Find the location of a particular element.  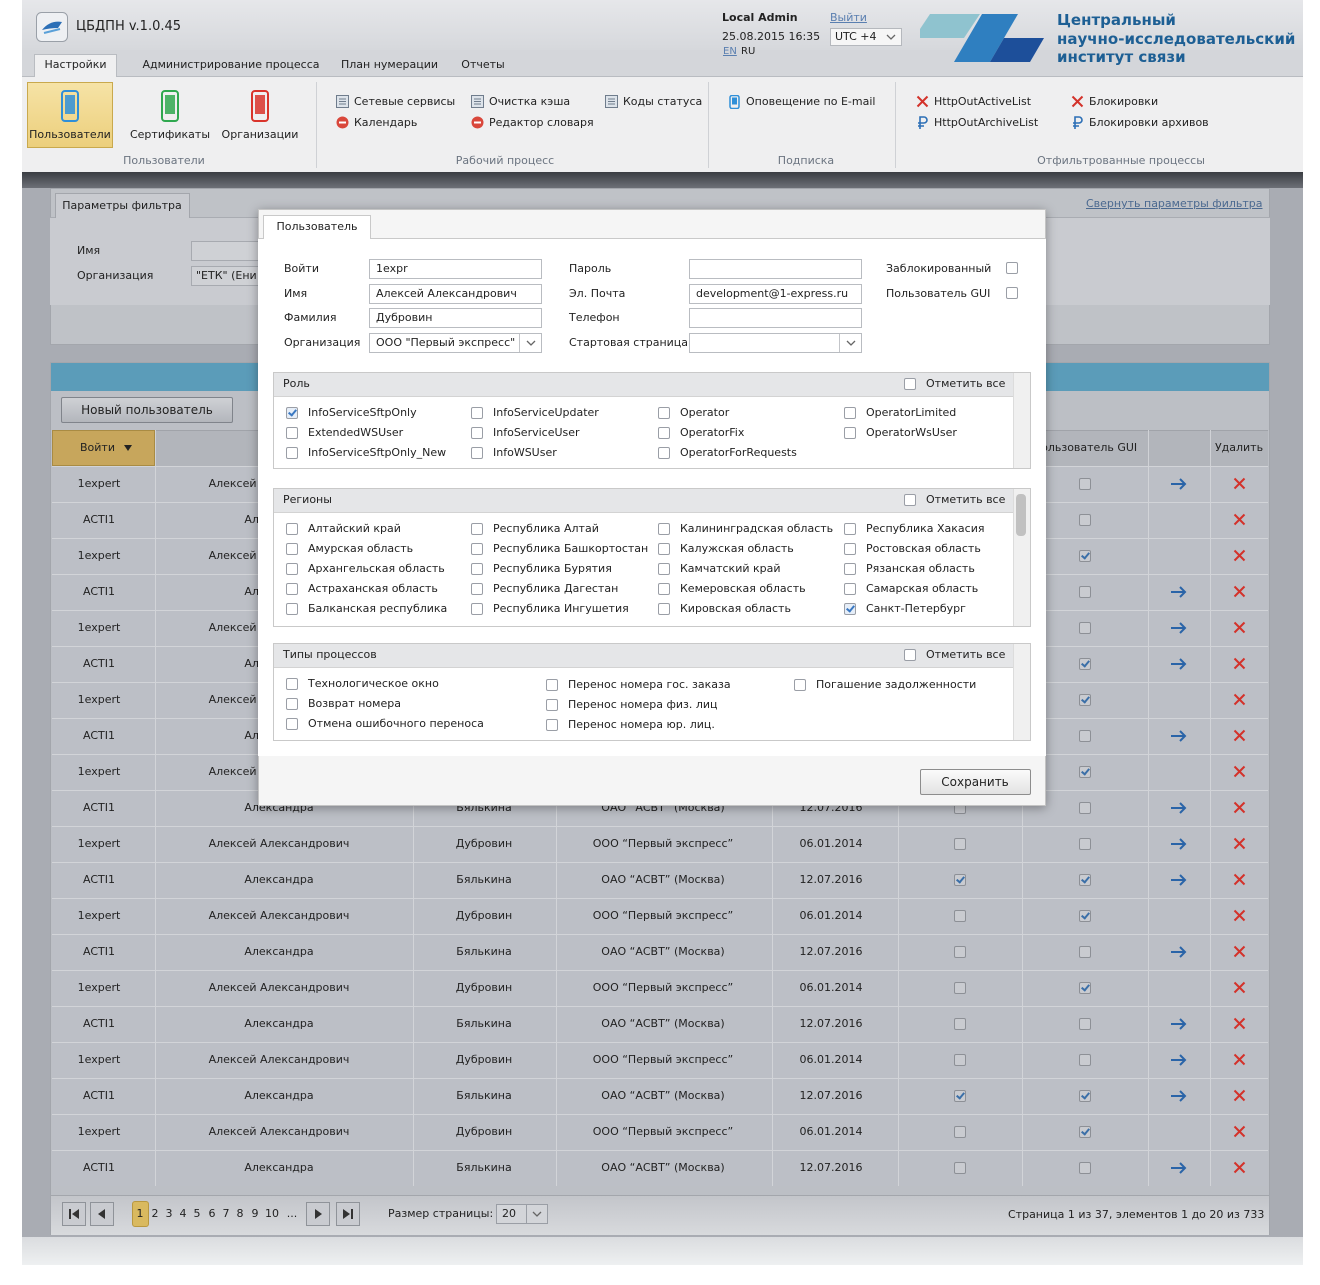

ribbon-item: Редактор словаря is located at coordinates (541, 122).